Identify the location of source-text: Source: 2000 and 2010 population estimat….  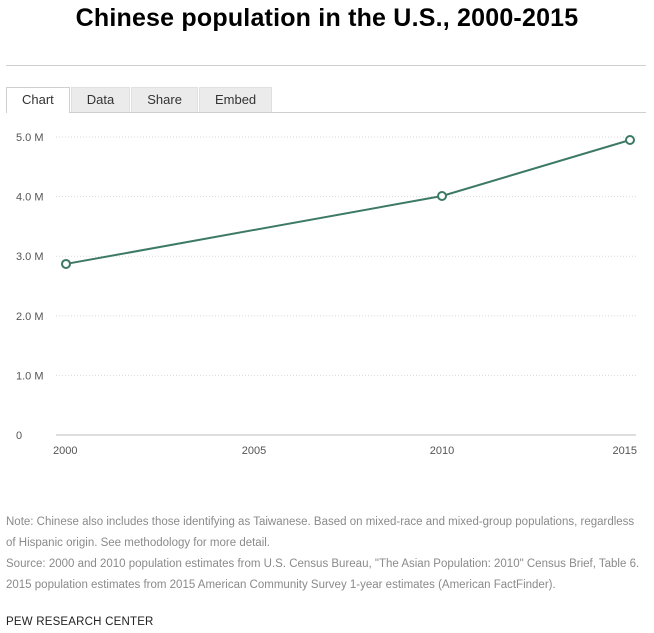
(323, 574).